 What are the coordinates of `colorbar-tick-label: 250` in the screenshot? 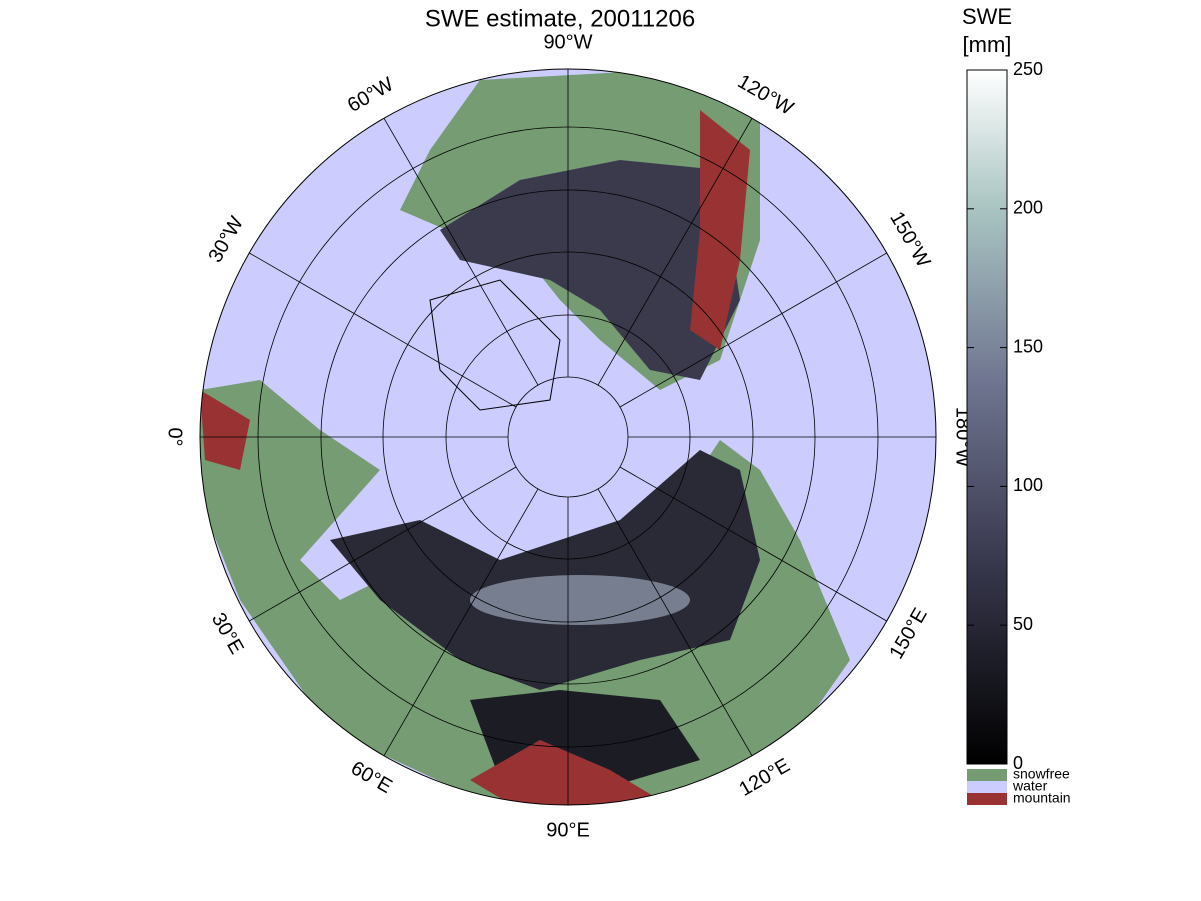 It's located at (1028, 69).